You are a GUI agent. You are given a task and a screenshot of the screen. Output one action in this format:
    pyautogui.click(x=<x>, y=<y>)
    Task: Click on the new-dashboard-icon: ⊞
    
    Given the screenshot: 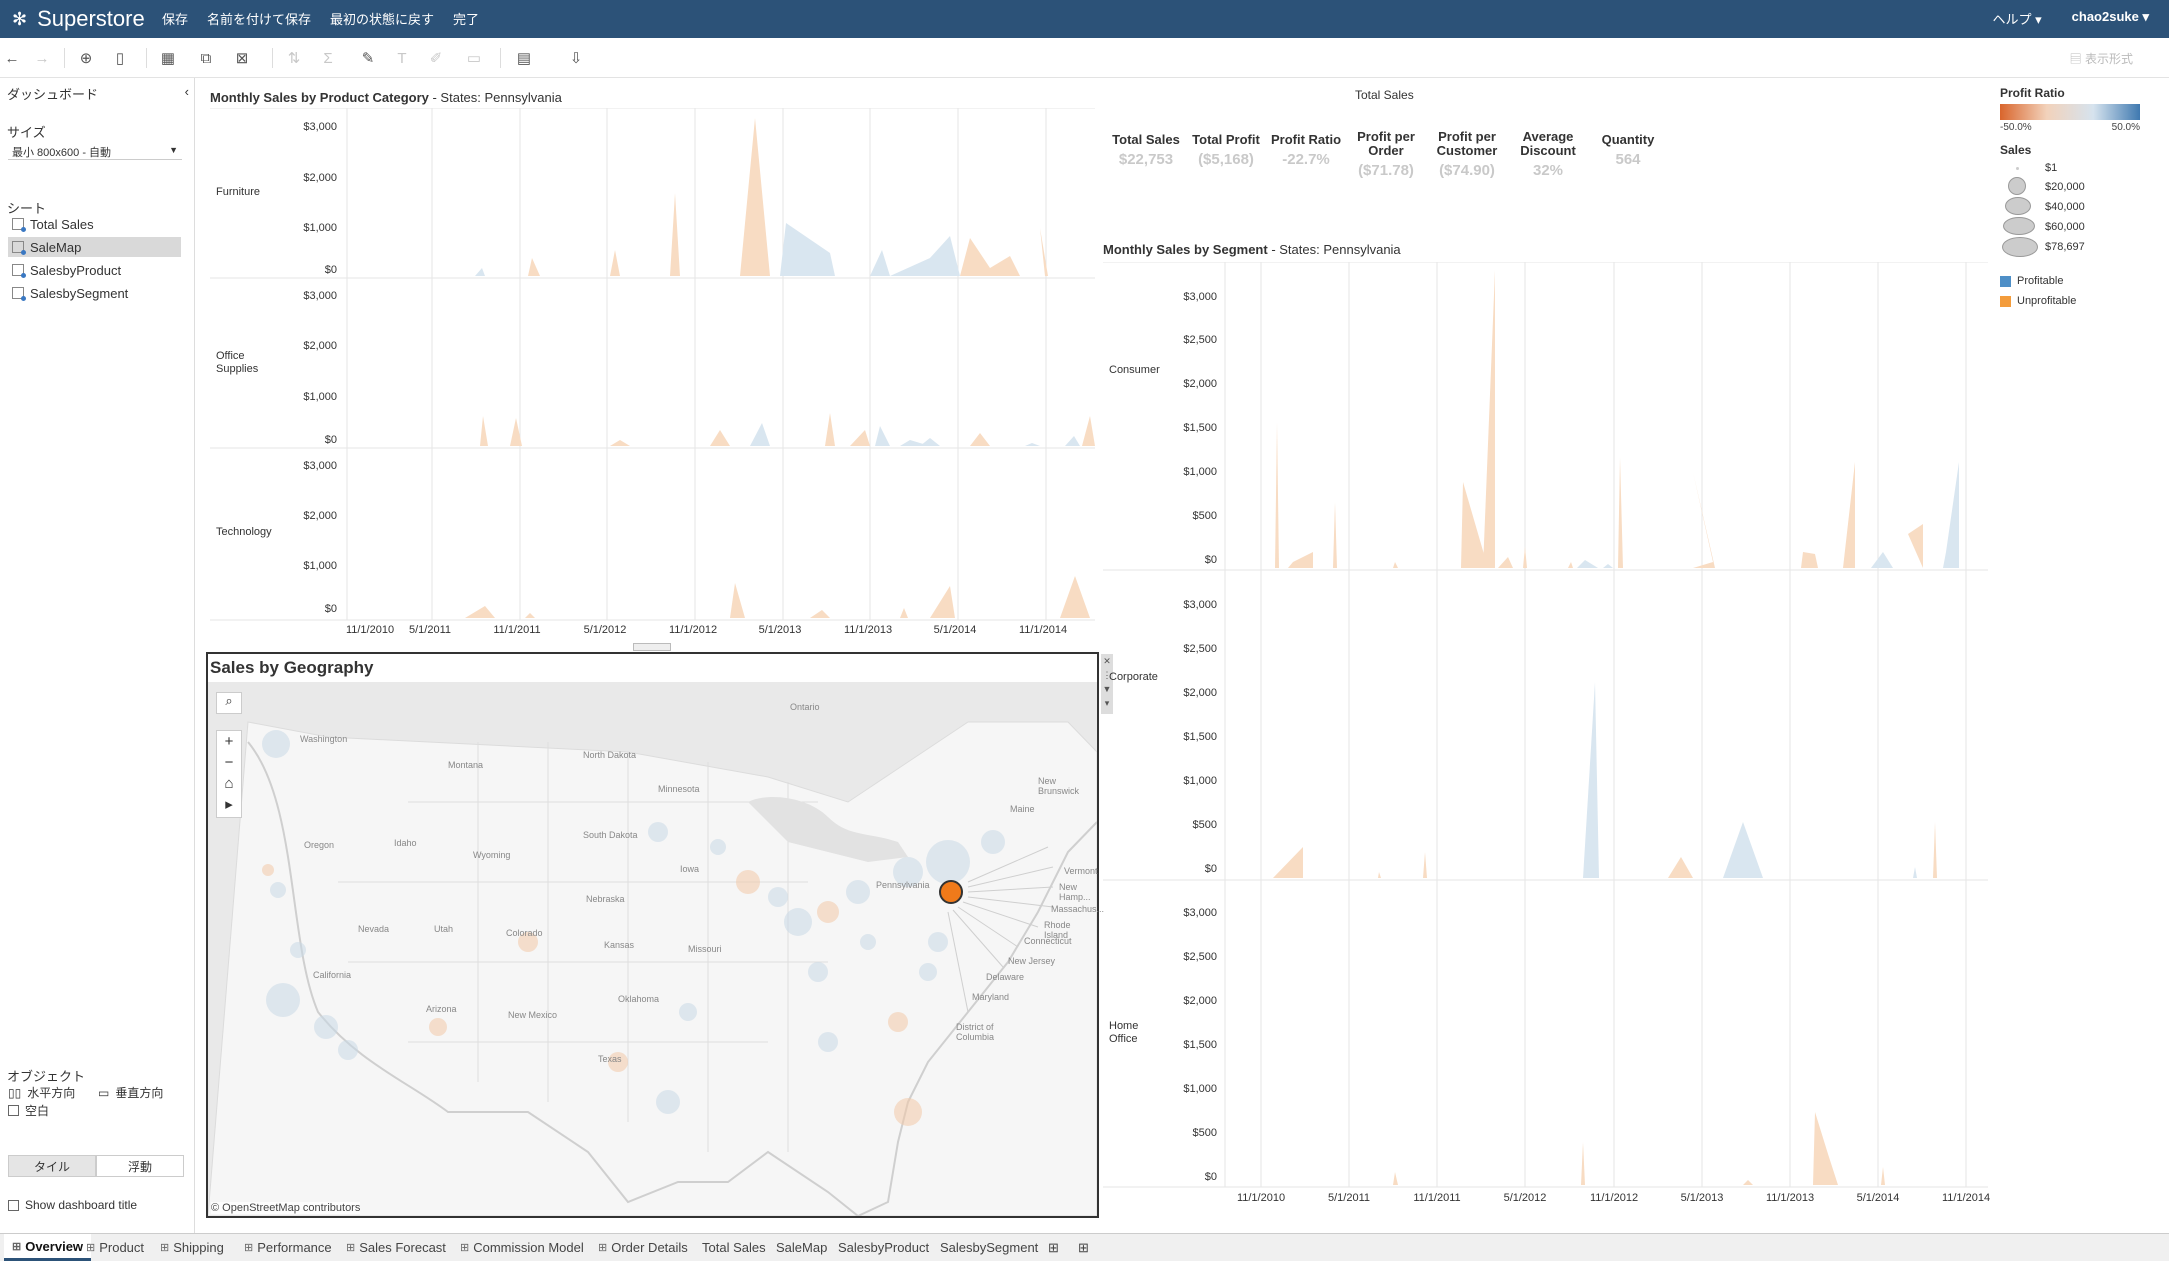 What is the action you would take?
    pyautogui.click(x=1053, y=1247)
    